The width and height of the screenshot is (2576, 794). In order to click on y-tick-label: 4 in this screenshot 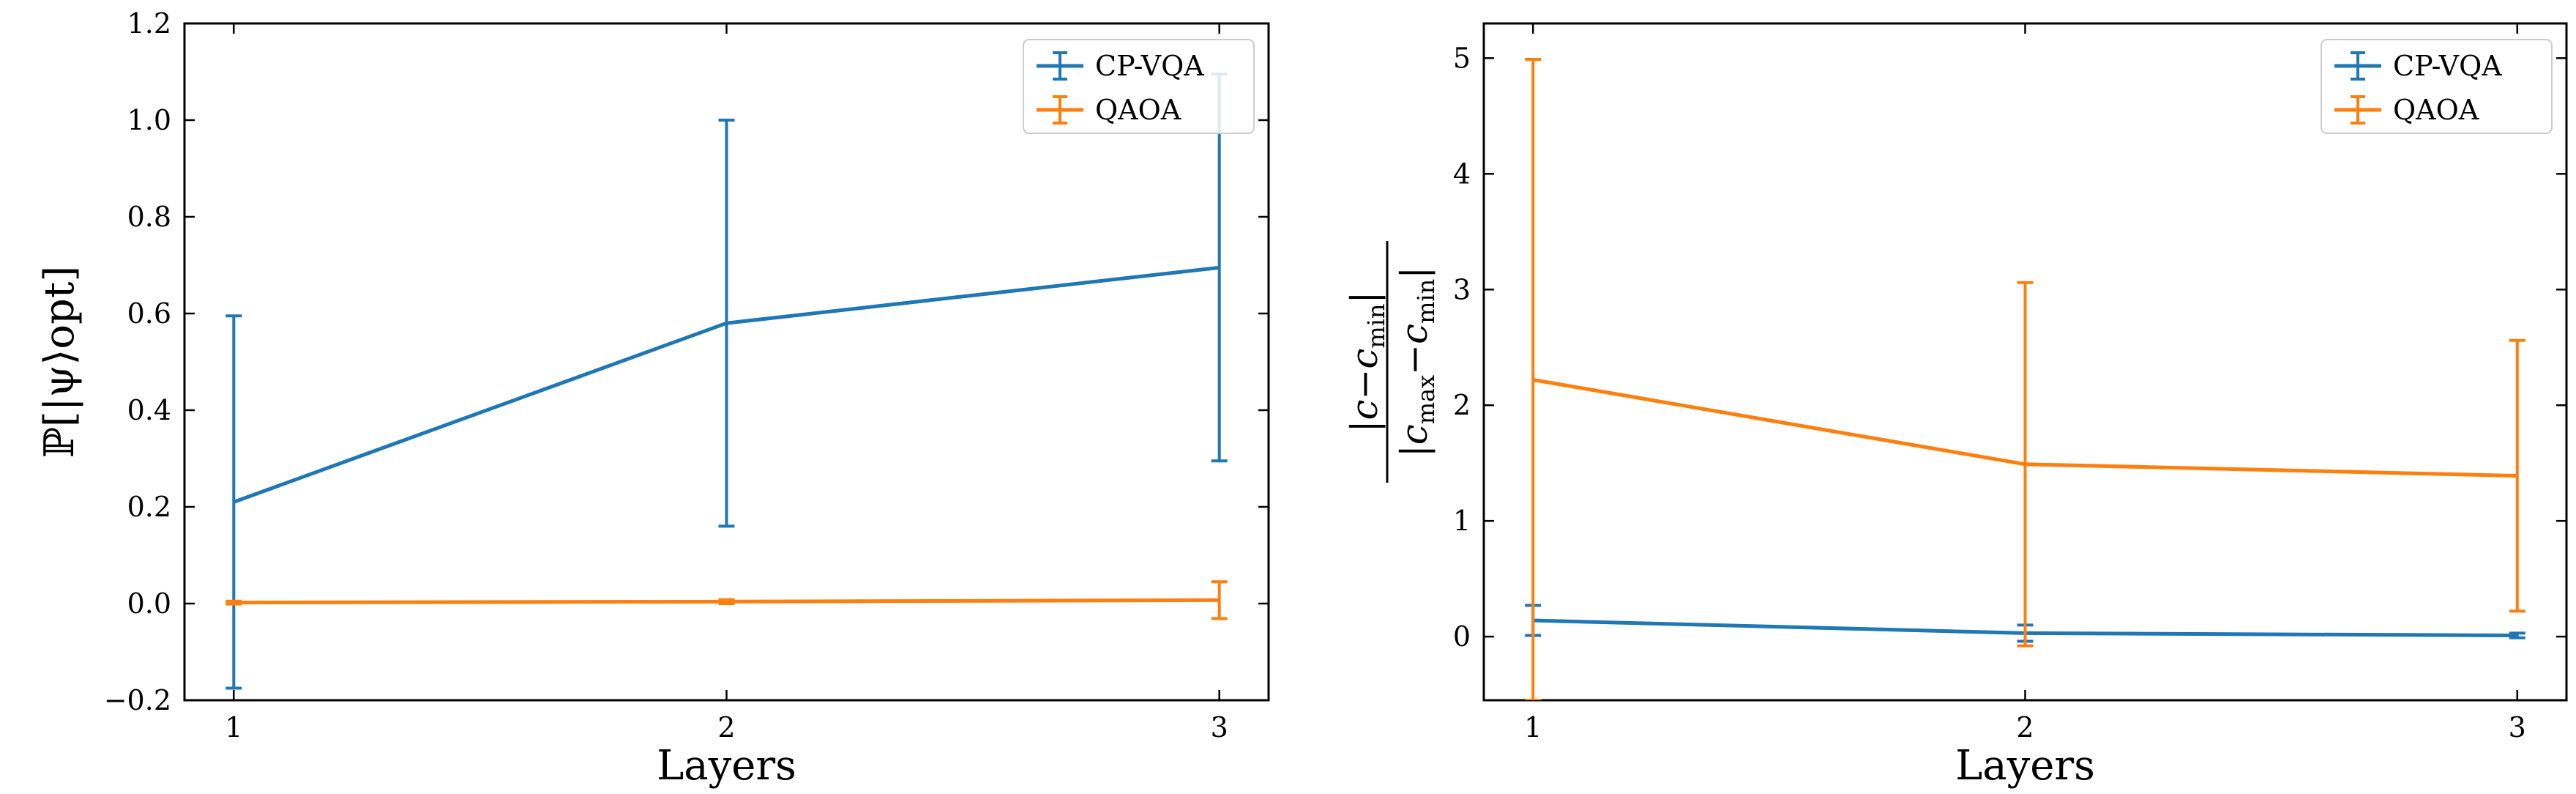, I will do `click(1462, 173)`.